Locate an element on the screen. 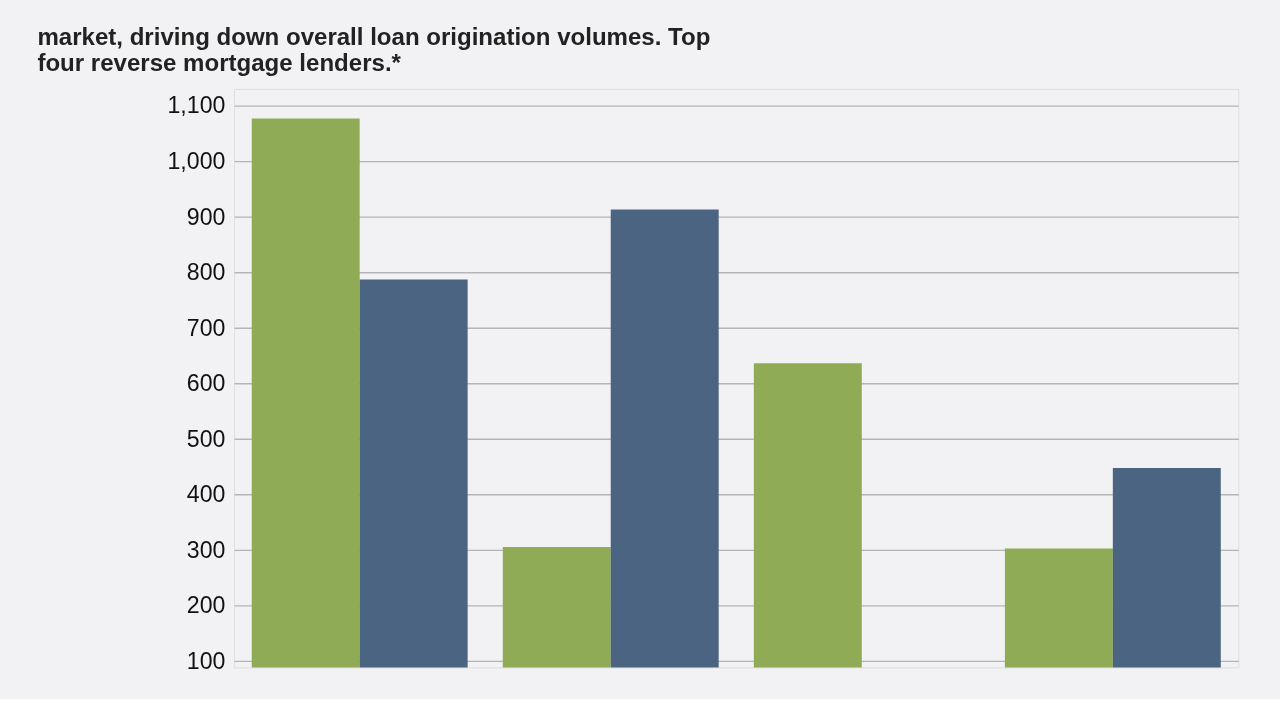 Image resolution: width=1280 pixels, height=720 pixels. y-tick-label: 100 is located at coordinates (206, 660).